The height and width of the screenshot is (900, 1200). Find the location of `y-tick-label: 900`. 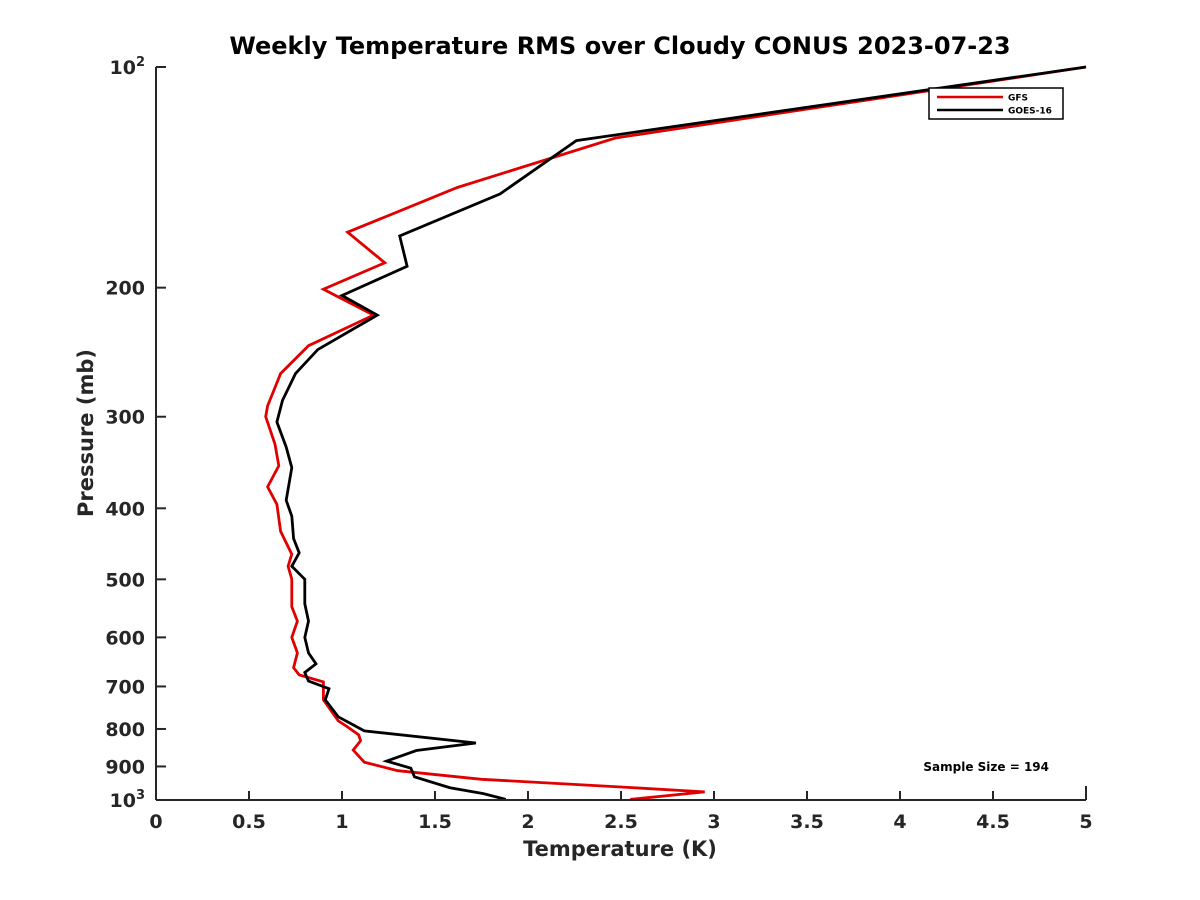

y-tick-label: 900 is located at coordinates (125, 767).